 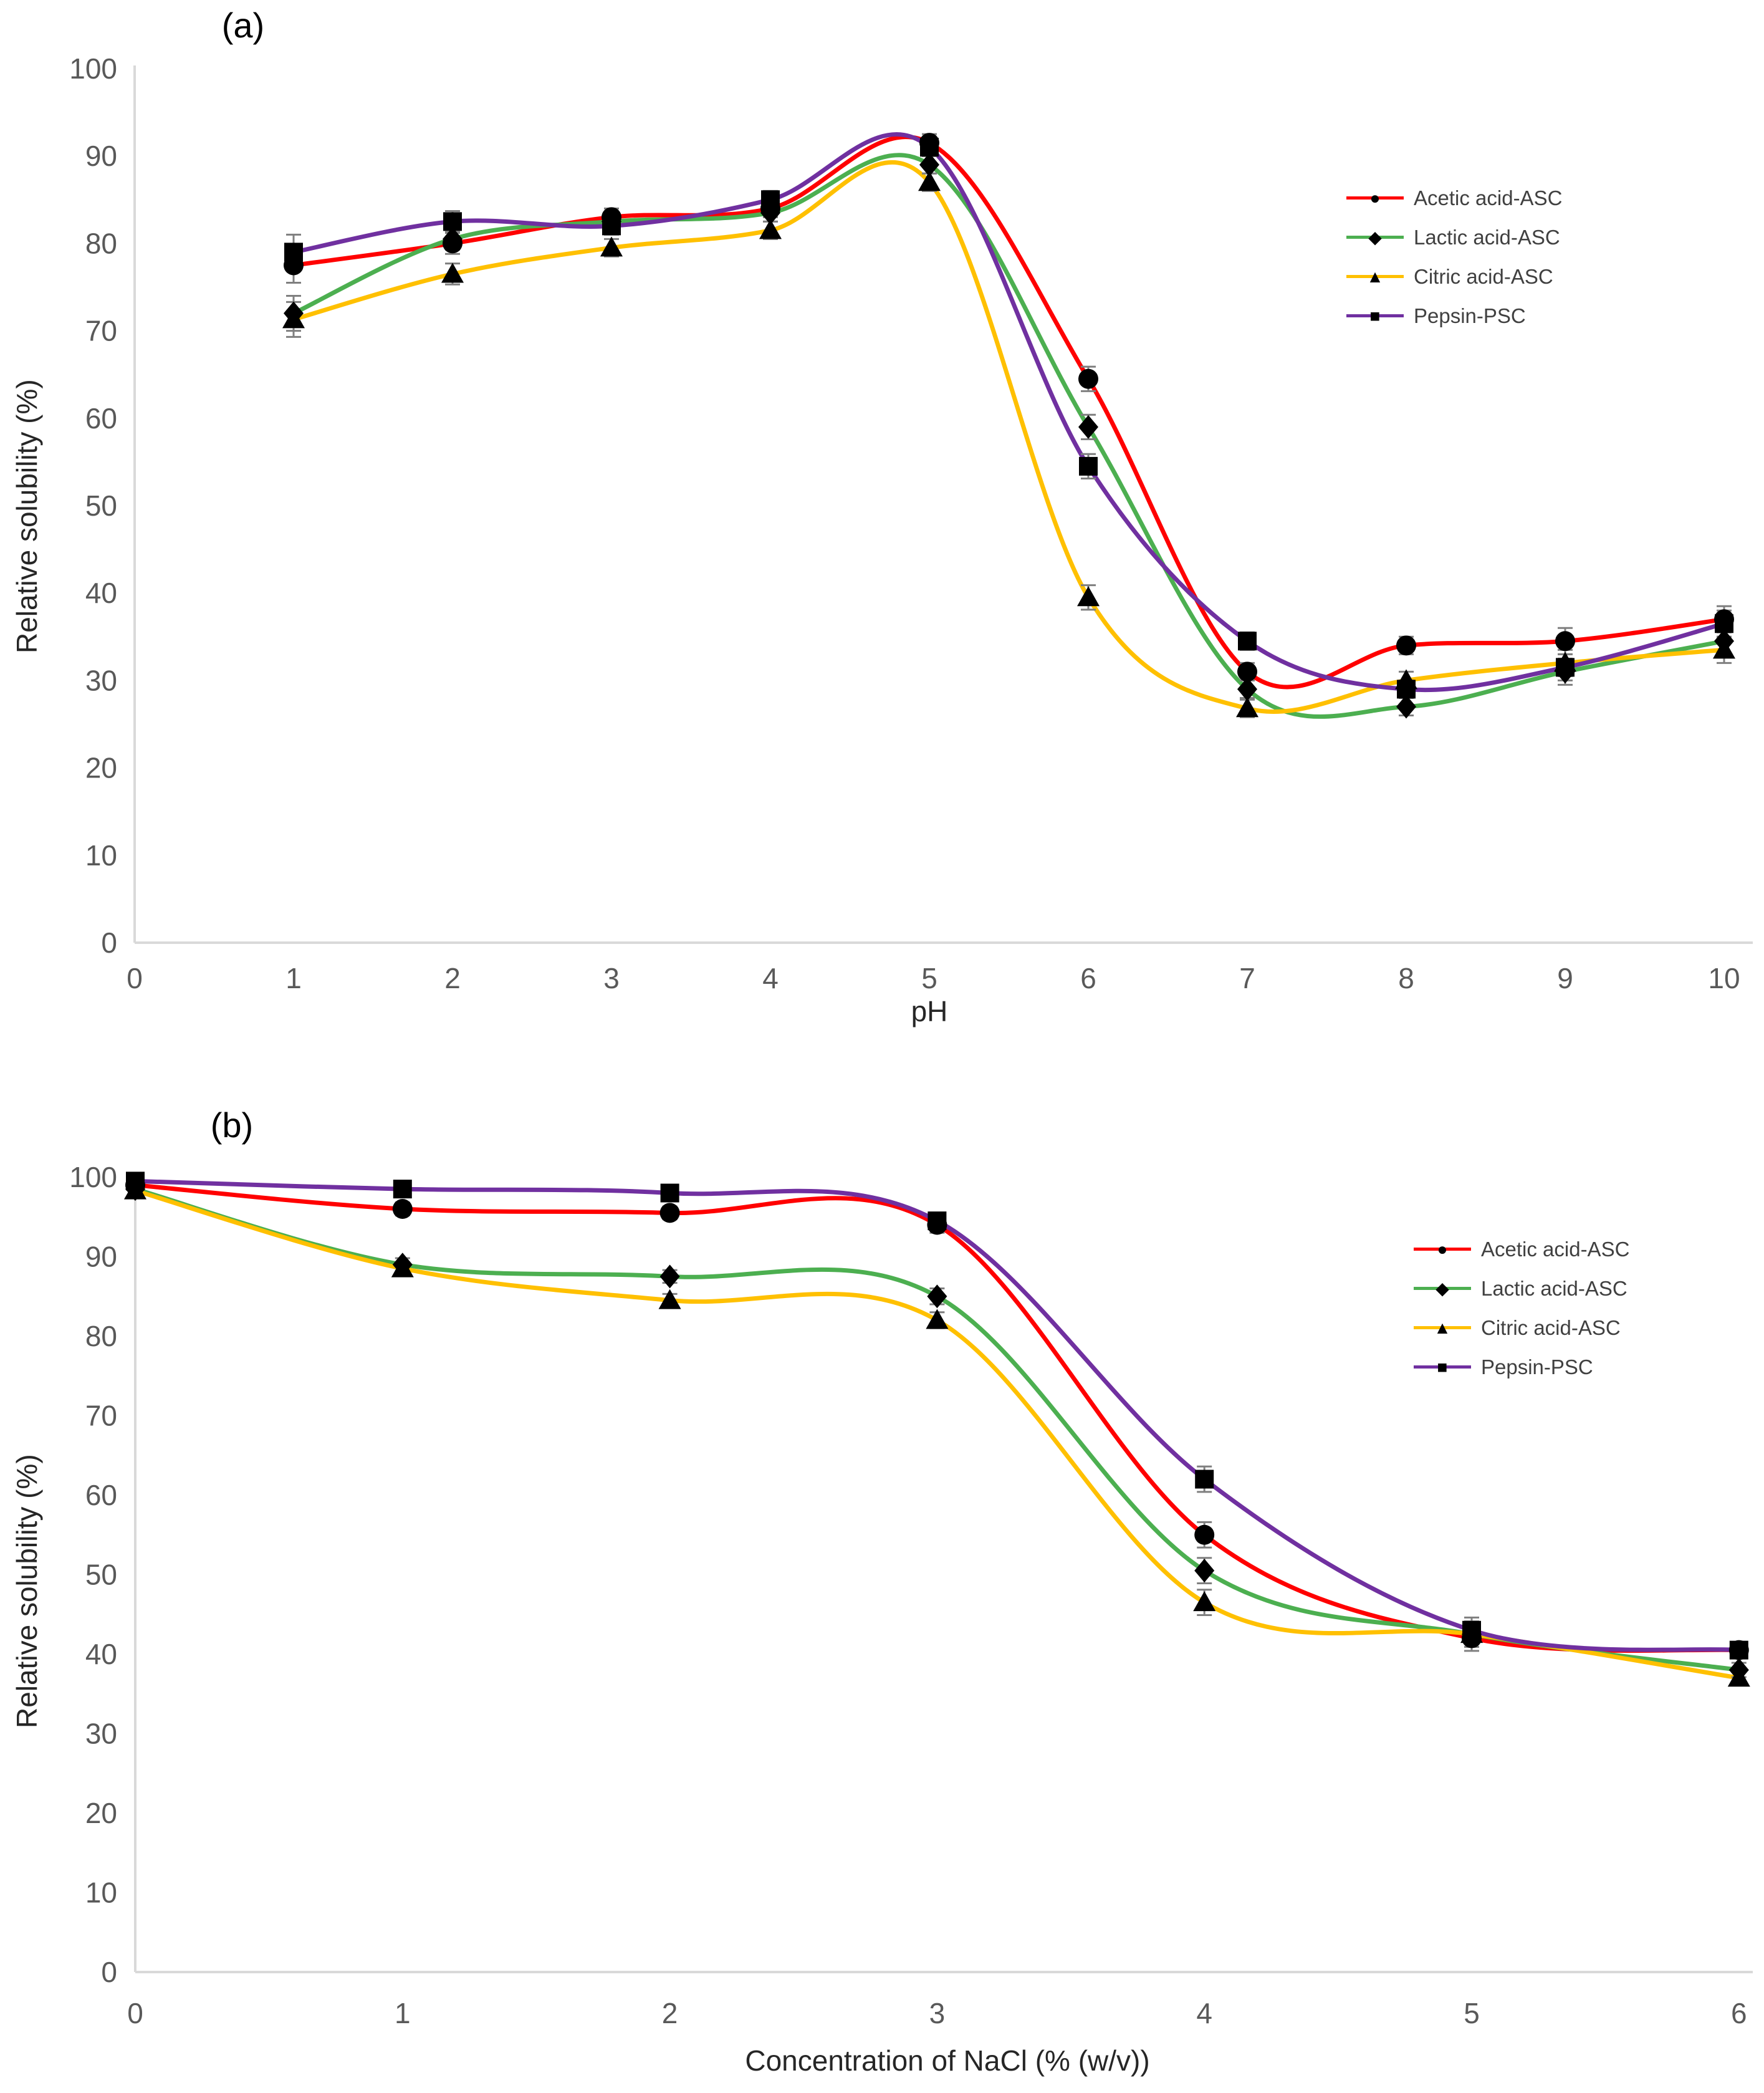 What do you see at coordinates (101, 331) in the screenshot?
I see `chart-a-y-tick-70: 70` at bounding box center [101, 331].